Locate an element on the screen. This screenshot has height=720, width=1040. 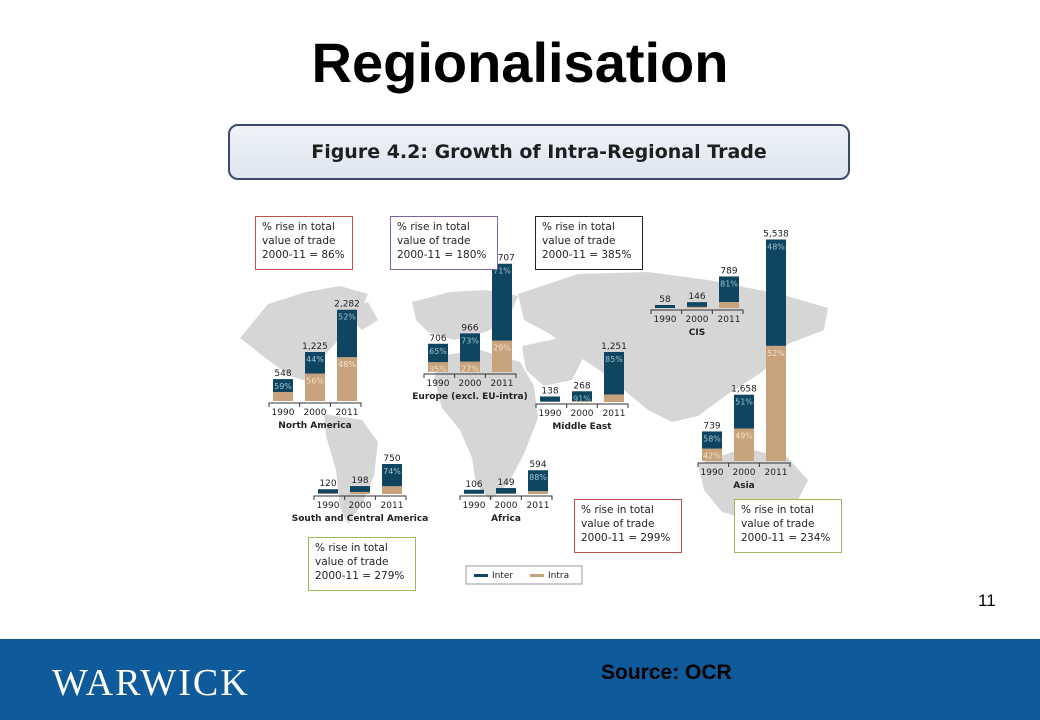
region-name: CIS is located at coordinates (697, 333).